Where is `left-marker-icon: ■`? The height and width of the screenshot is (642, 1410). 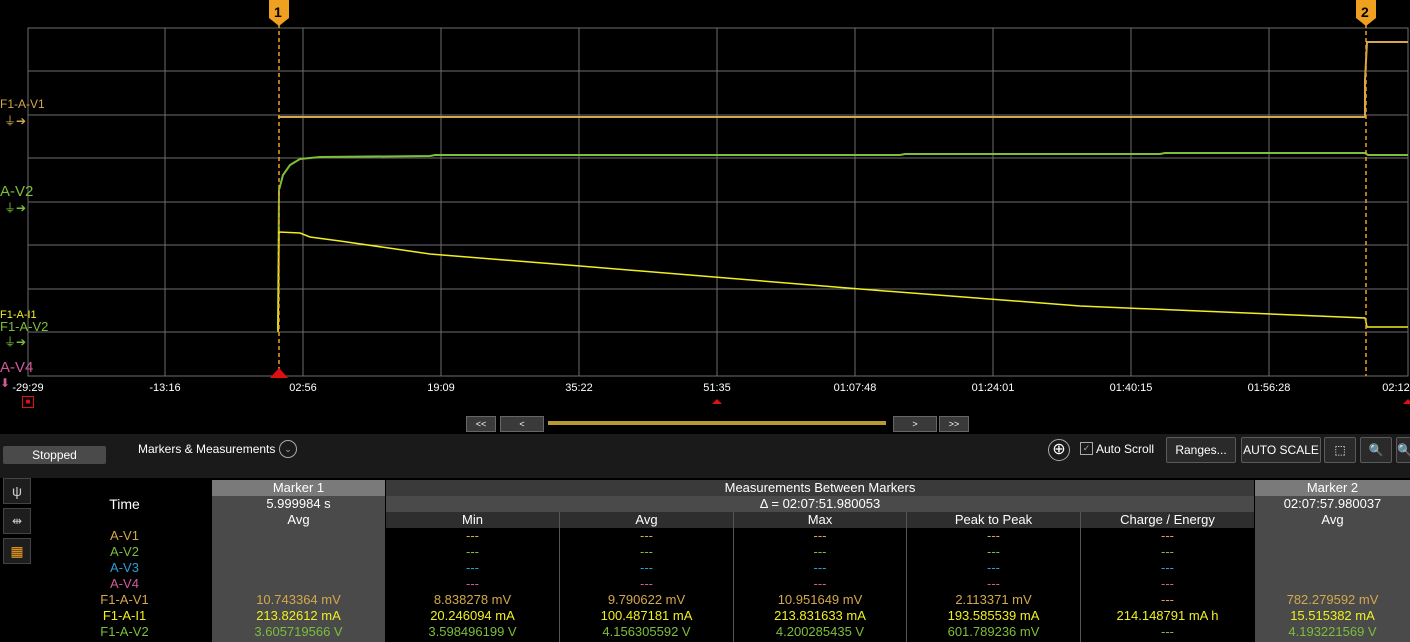 left-marker-icon: ■ is located at coordinates (28, 402).